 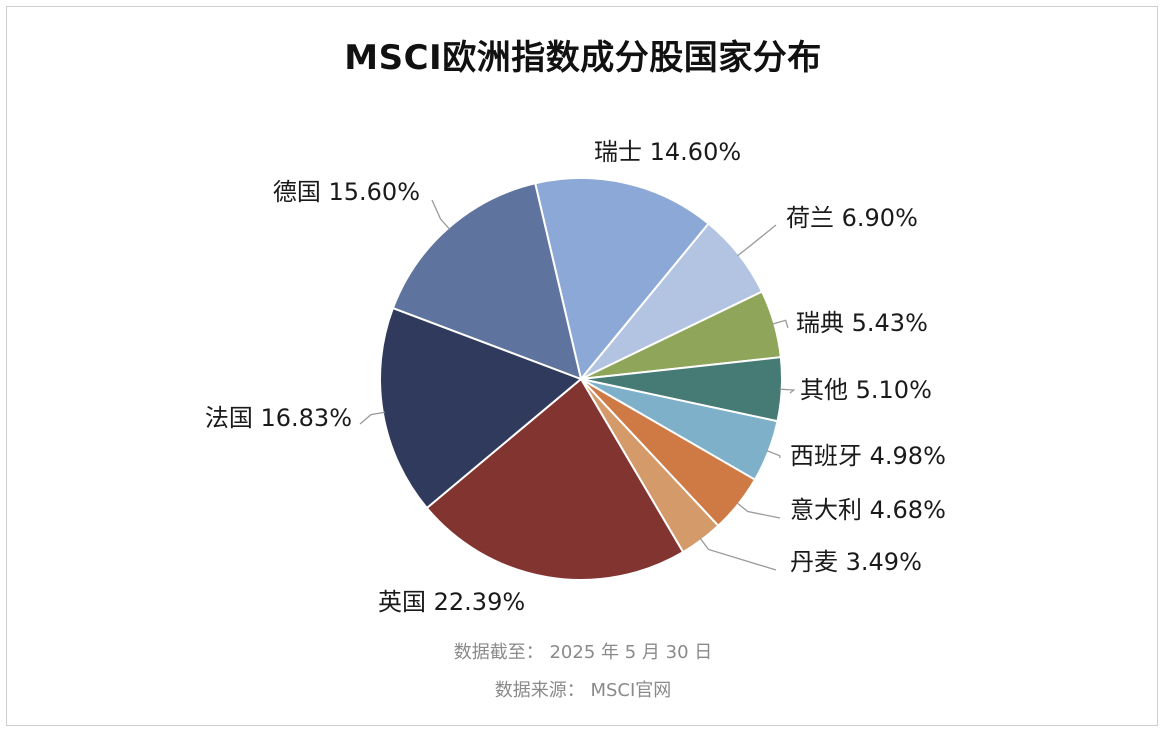 What do you see at coordinates (451, 602) in the screenshot?
I see `slice-label-7: 英国 22.39%` at bounding box center [451, 602].